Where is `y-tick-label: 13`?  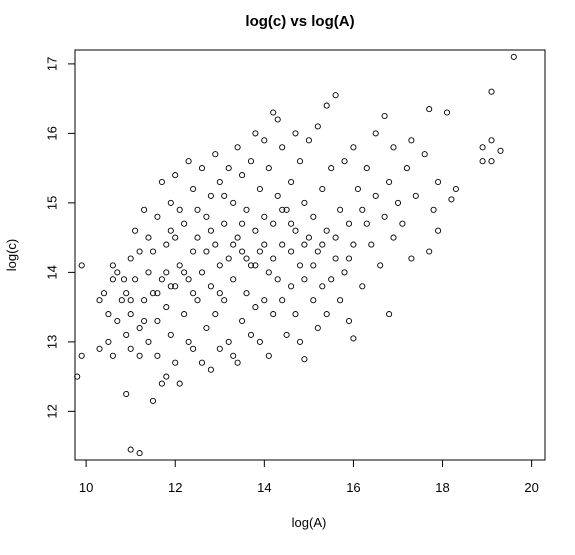 y-tick-label: 13 is located at coordinates (52, 342).